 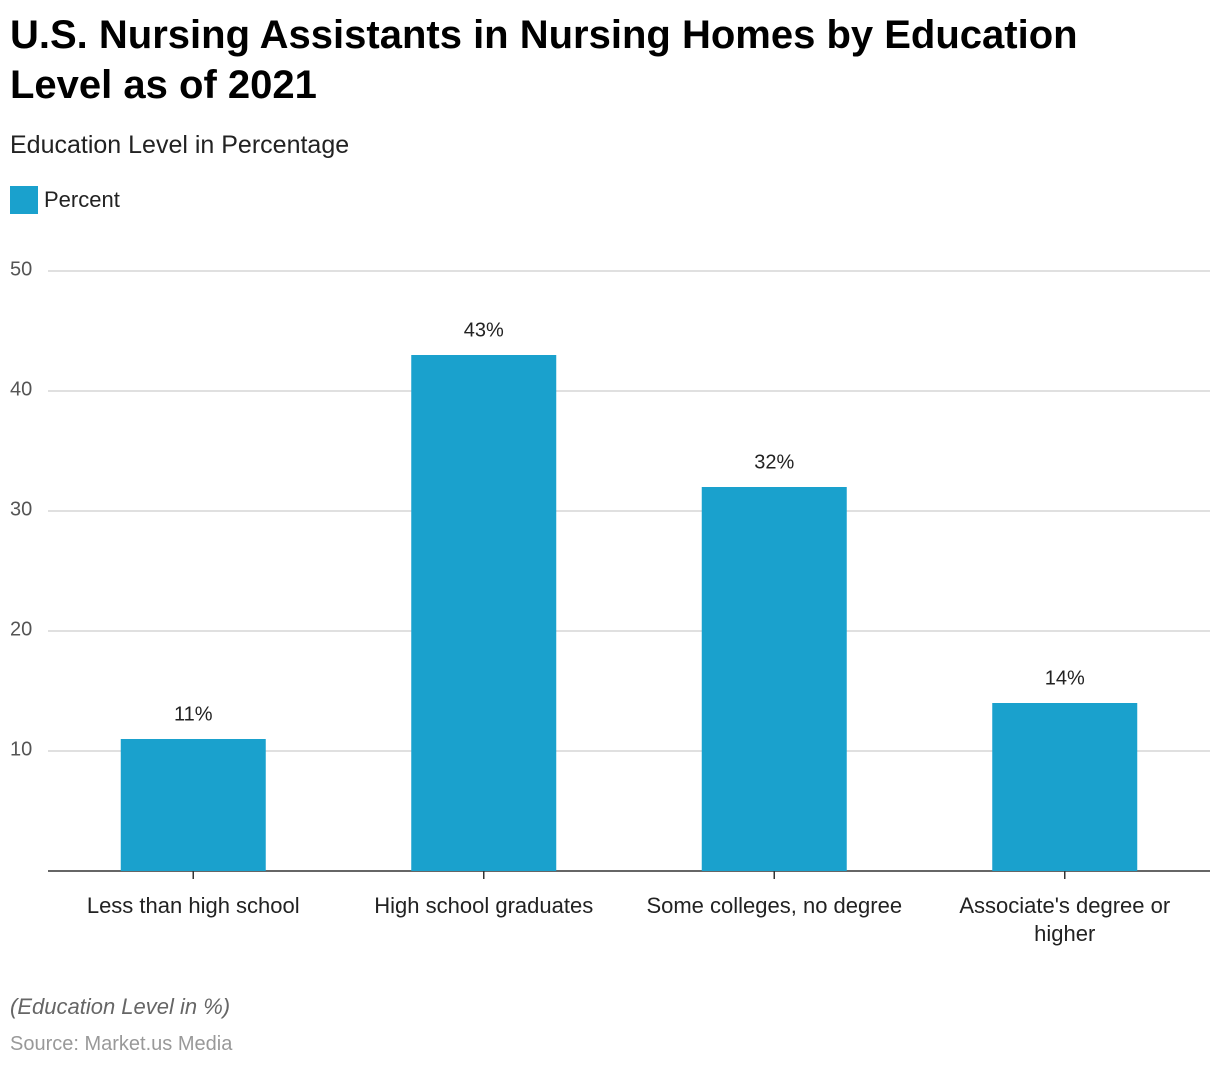 What do you see at coordinates (24, 200) in the screenshot?
I see `legend-swatch` at bounding box center [24, 200].